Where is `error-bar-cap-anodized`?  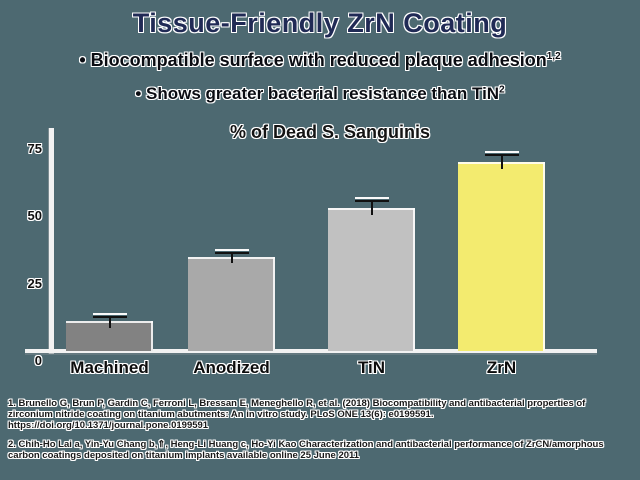
error-bar-cap-anodized is located at coordinates (231, 253).